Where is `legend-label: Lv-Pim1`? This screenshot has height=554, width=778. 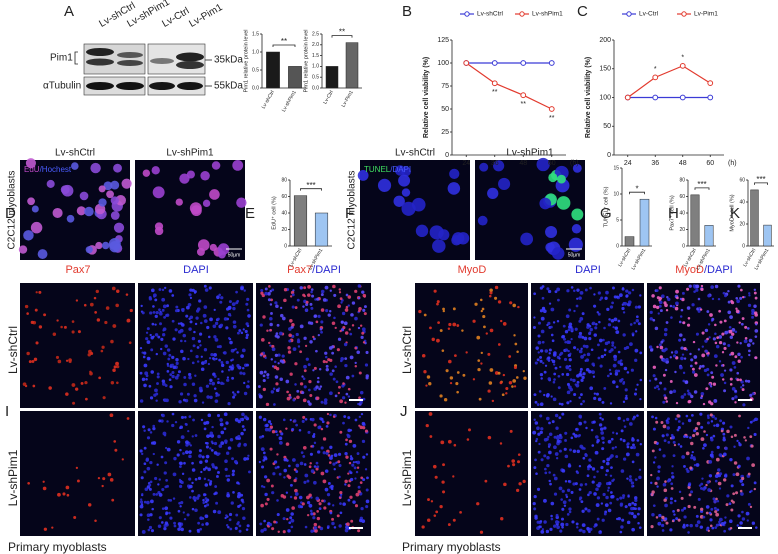 legend-label: Lv-Pim1 is located at coordinates (706, 14).